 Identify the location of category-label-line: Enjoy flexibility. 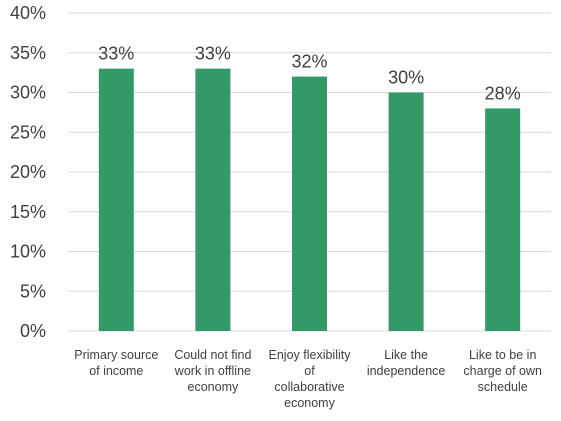
(310, 355).